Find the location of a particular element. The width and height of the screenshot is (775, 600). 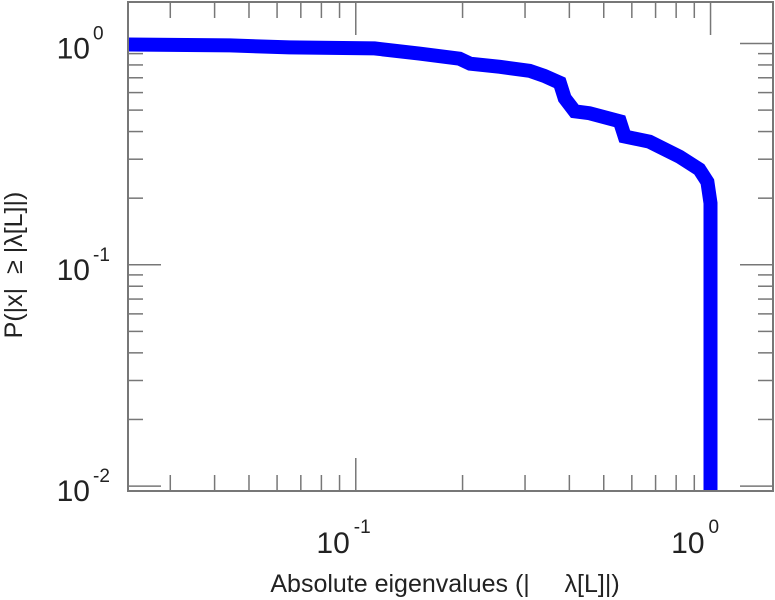

y-tick-exponent: 0 is located at coordinates (98, 33).